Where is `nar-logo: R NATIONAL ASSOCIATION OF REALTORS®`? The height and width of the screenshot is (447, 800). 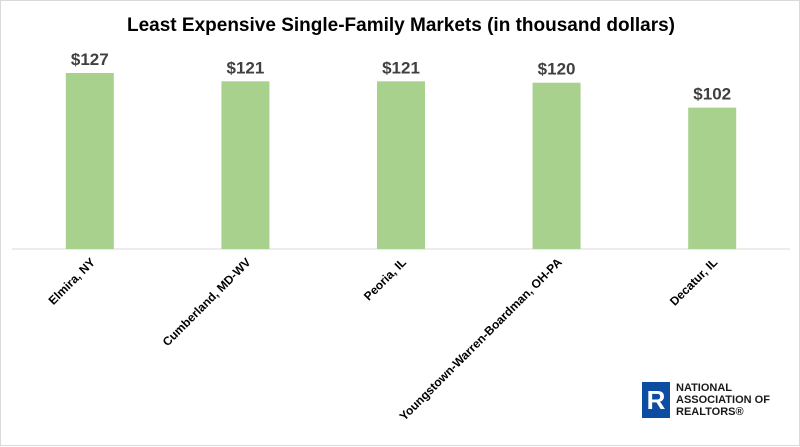 nar-logo: R NATIONAL ASSOCIATION OF REALTORS® is located at coordinates (706, 400).